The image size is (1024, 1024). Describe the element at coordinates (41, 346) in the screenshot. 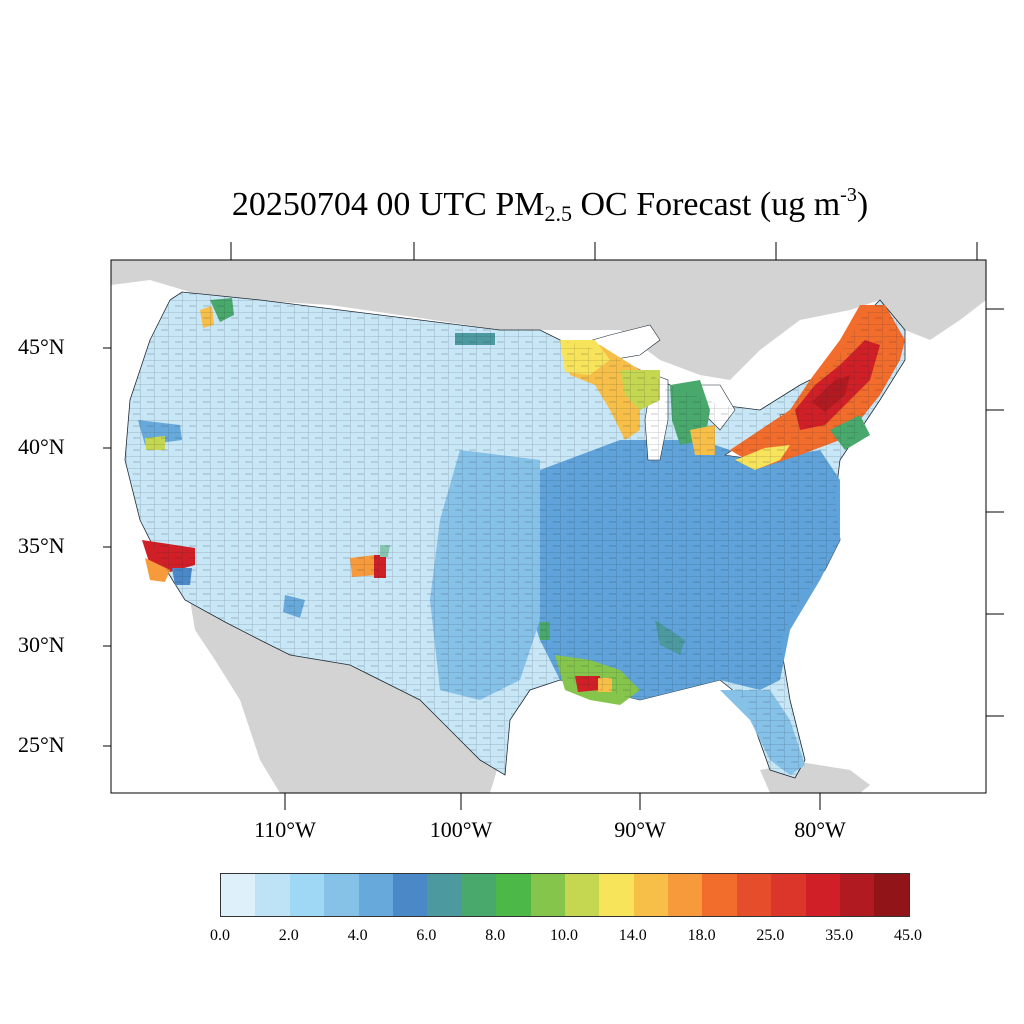

I see `lat-label-45: 45°N` at that location.